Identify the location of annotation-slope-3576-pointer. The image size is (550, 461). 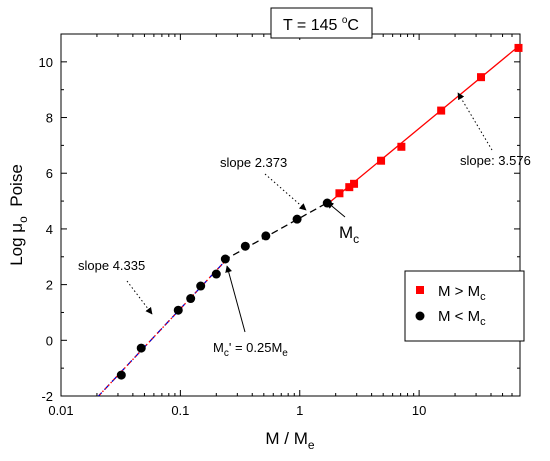
(475, 121).